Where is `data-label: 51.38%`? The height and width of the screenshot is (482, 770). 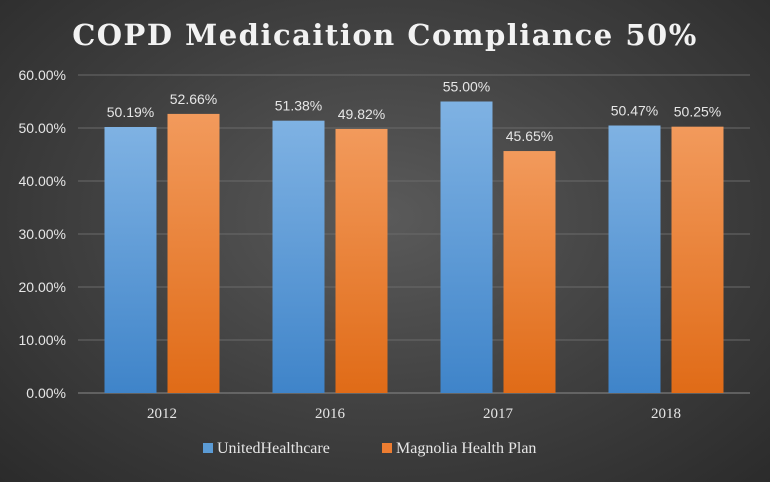
data-label: 51.38% is located at coordinates (298, 106).